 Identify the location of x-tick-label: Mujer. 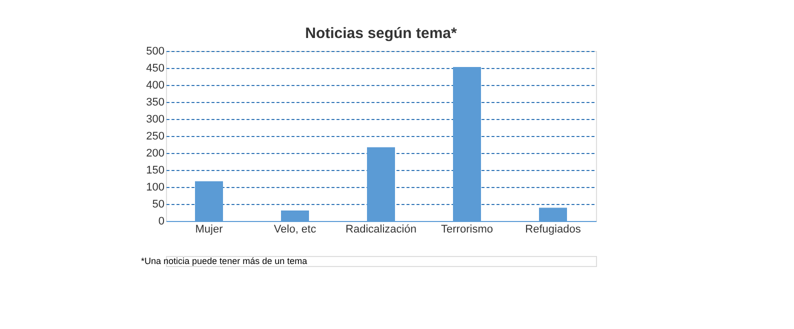
(209, 230).